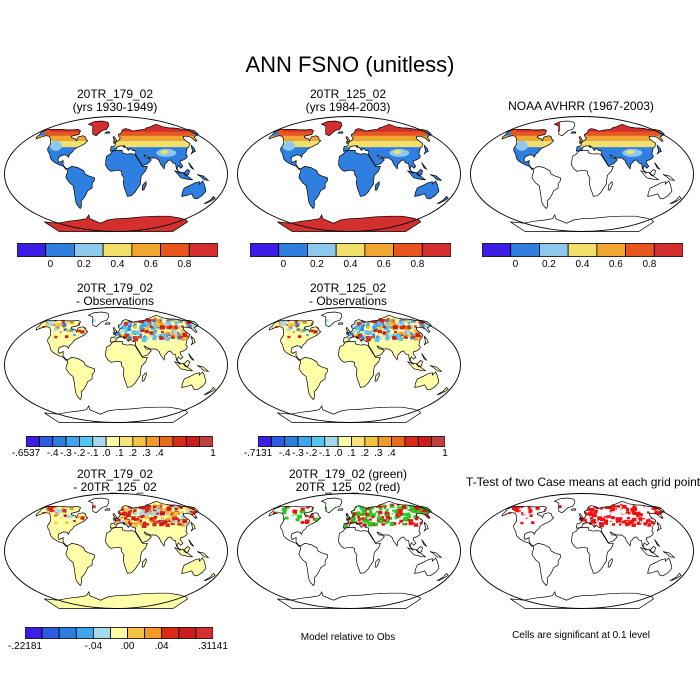 The image size is (700, 700). What do you see at coordinates (582, 174) in the screenshot?
I see `map-obs-abs` at bounding box center [582, 174].